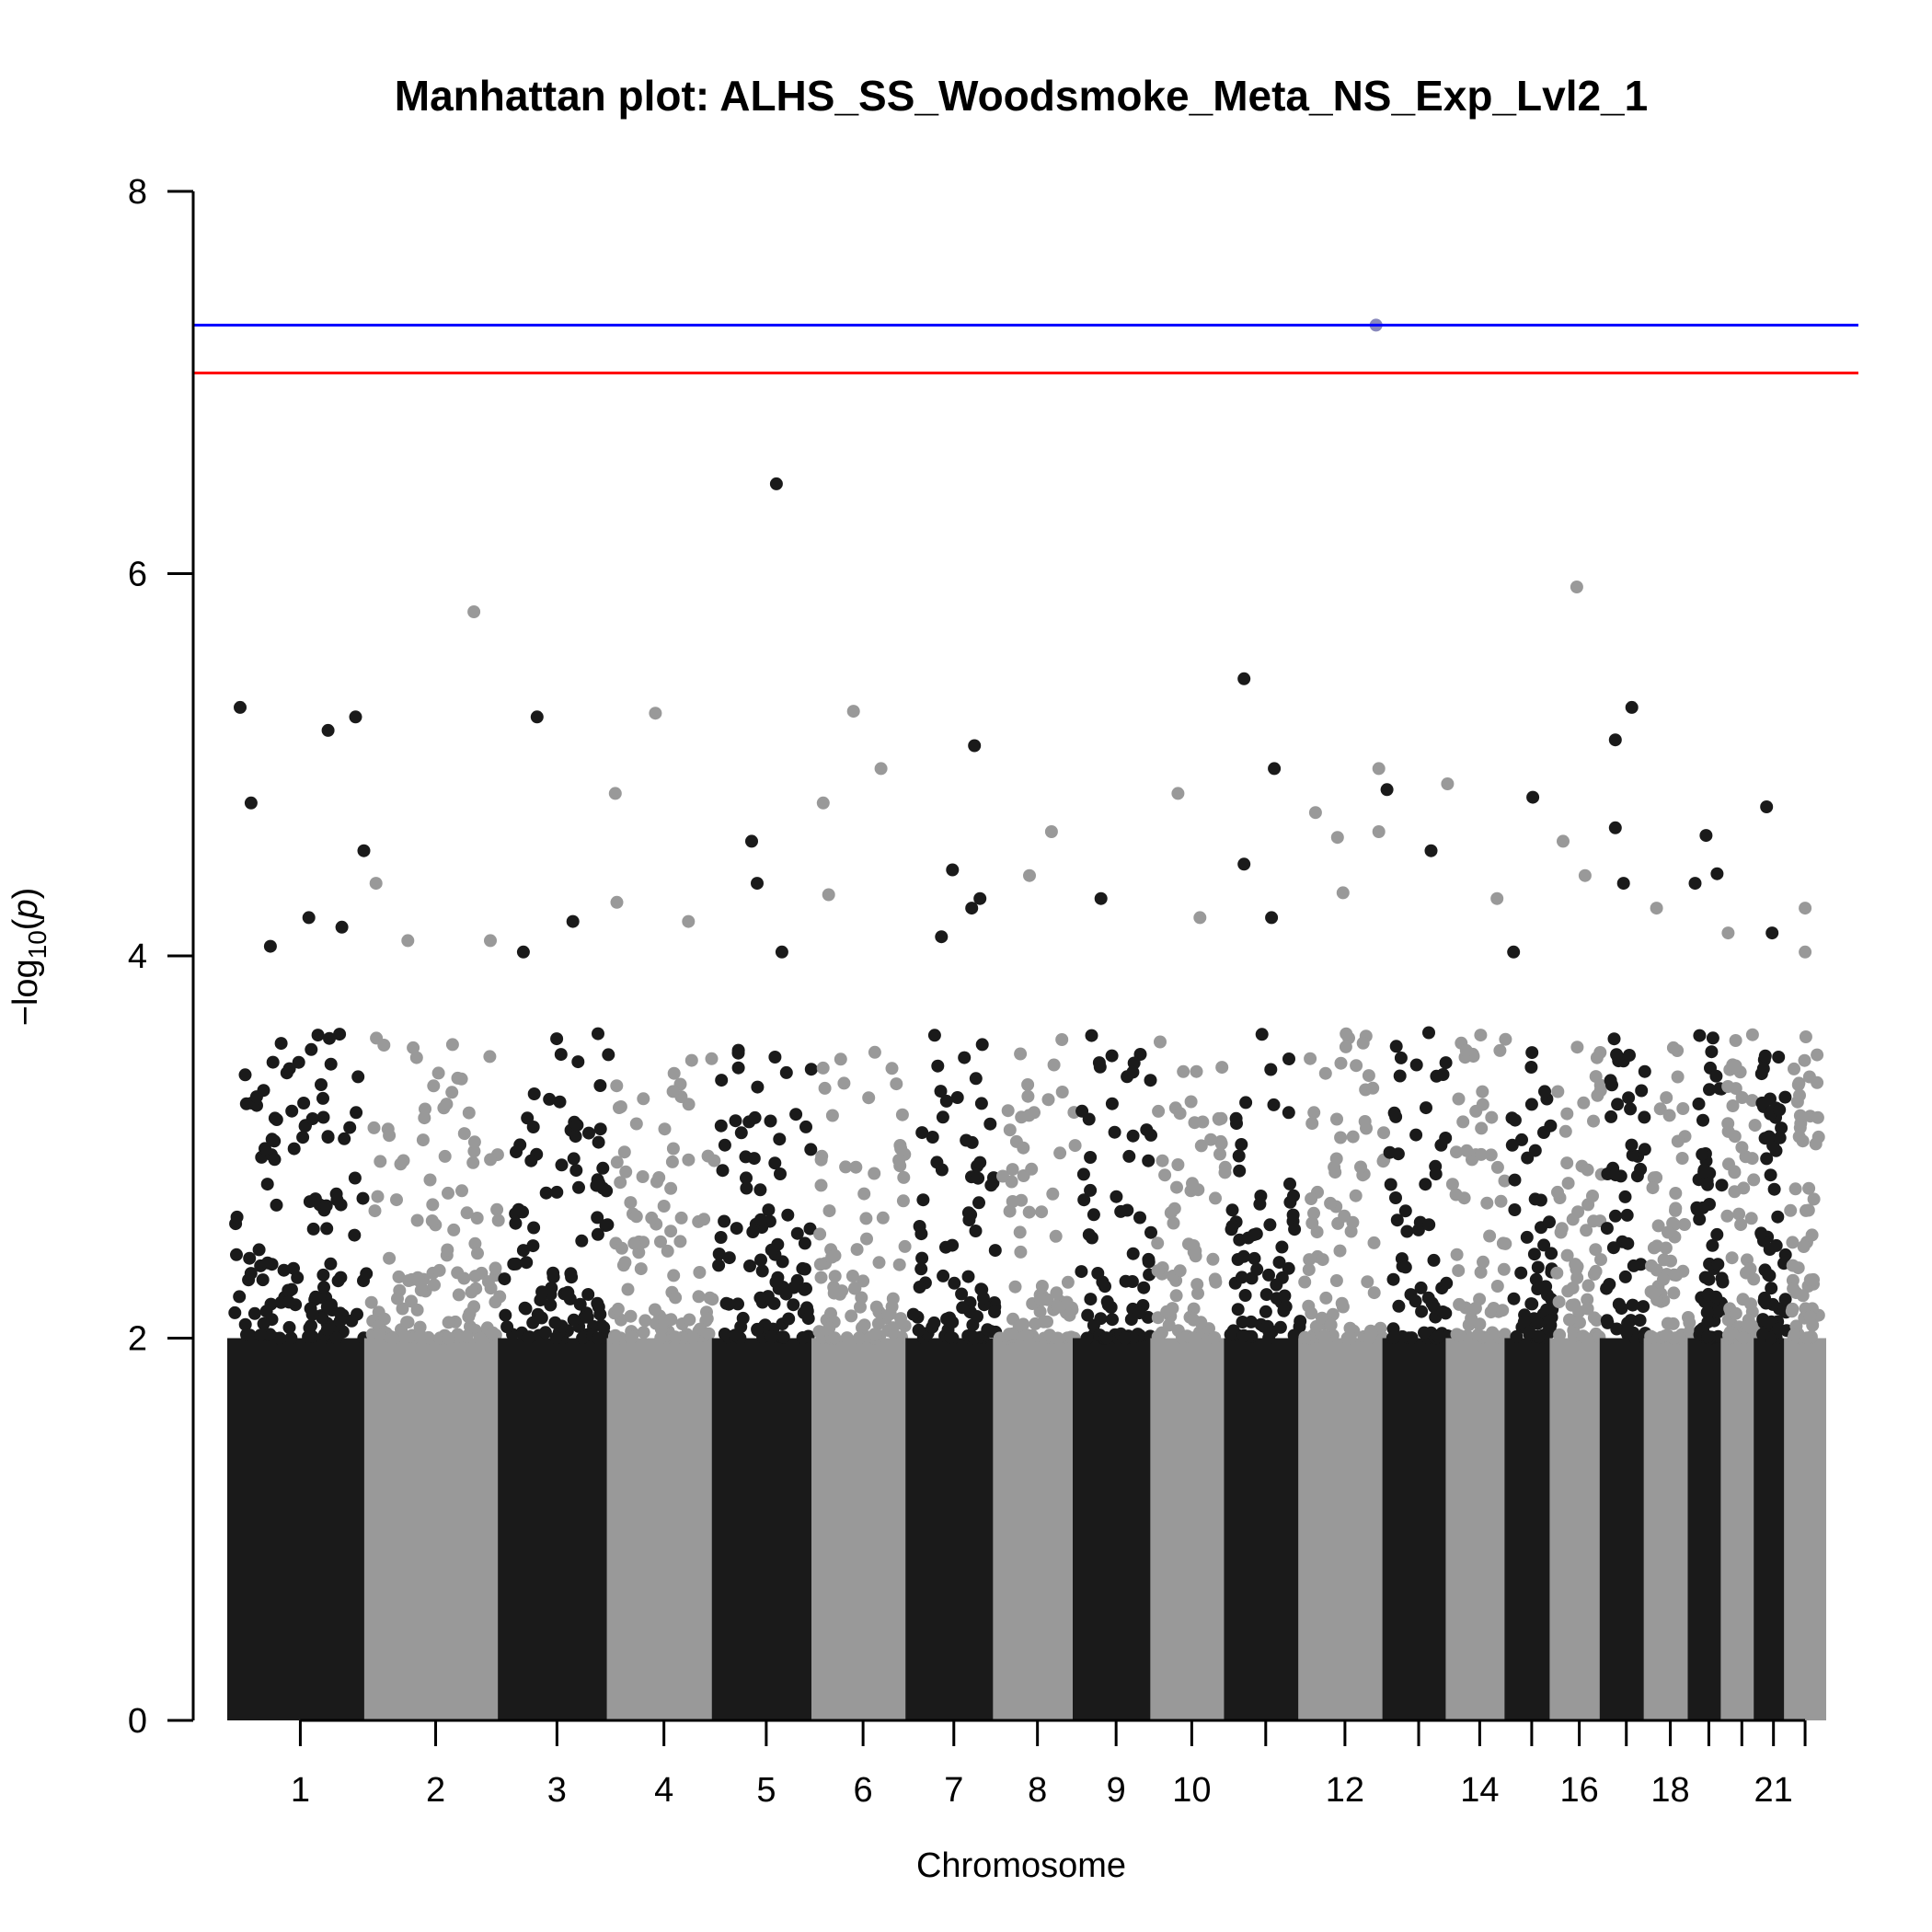 This screenshot has height=1932, width=1932. I want to click on y-axis: 0 2 4 6 8, so click(161, 957).